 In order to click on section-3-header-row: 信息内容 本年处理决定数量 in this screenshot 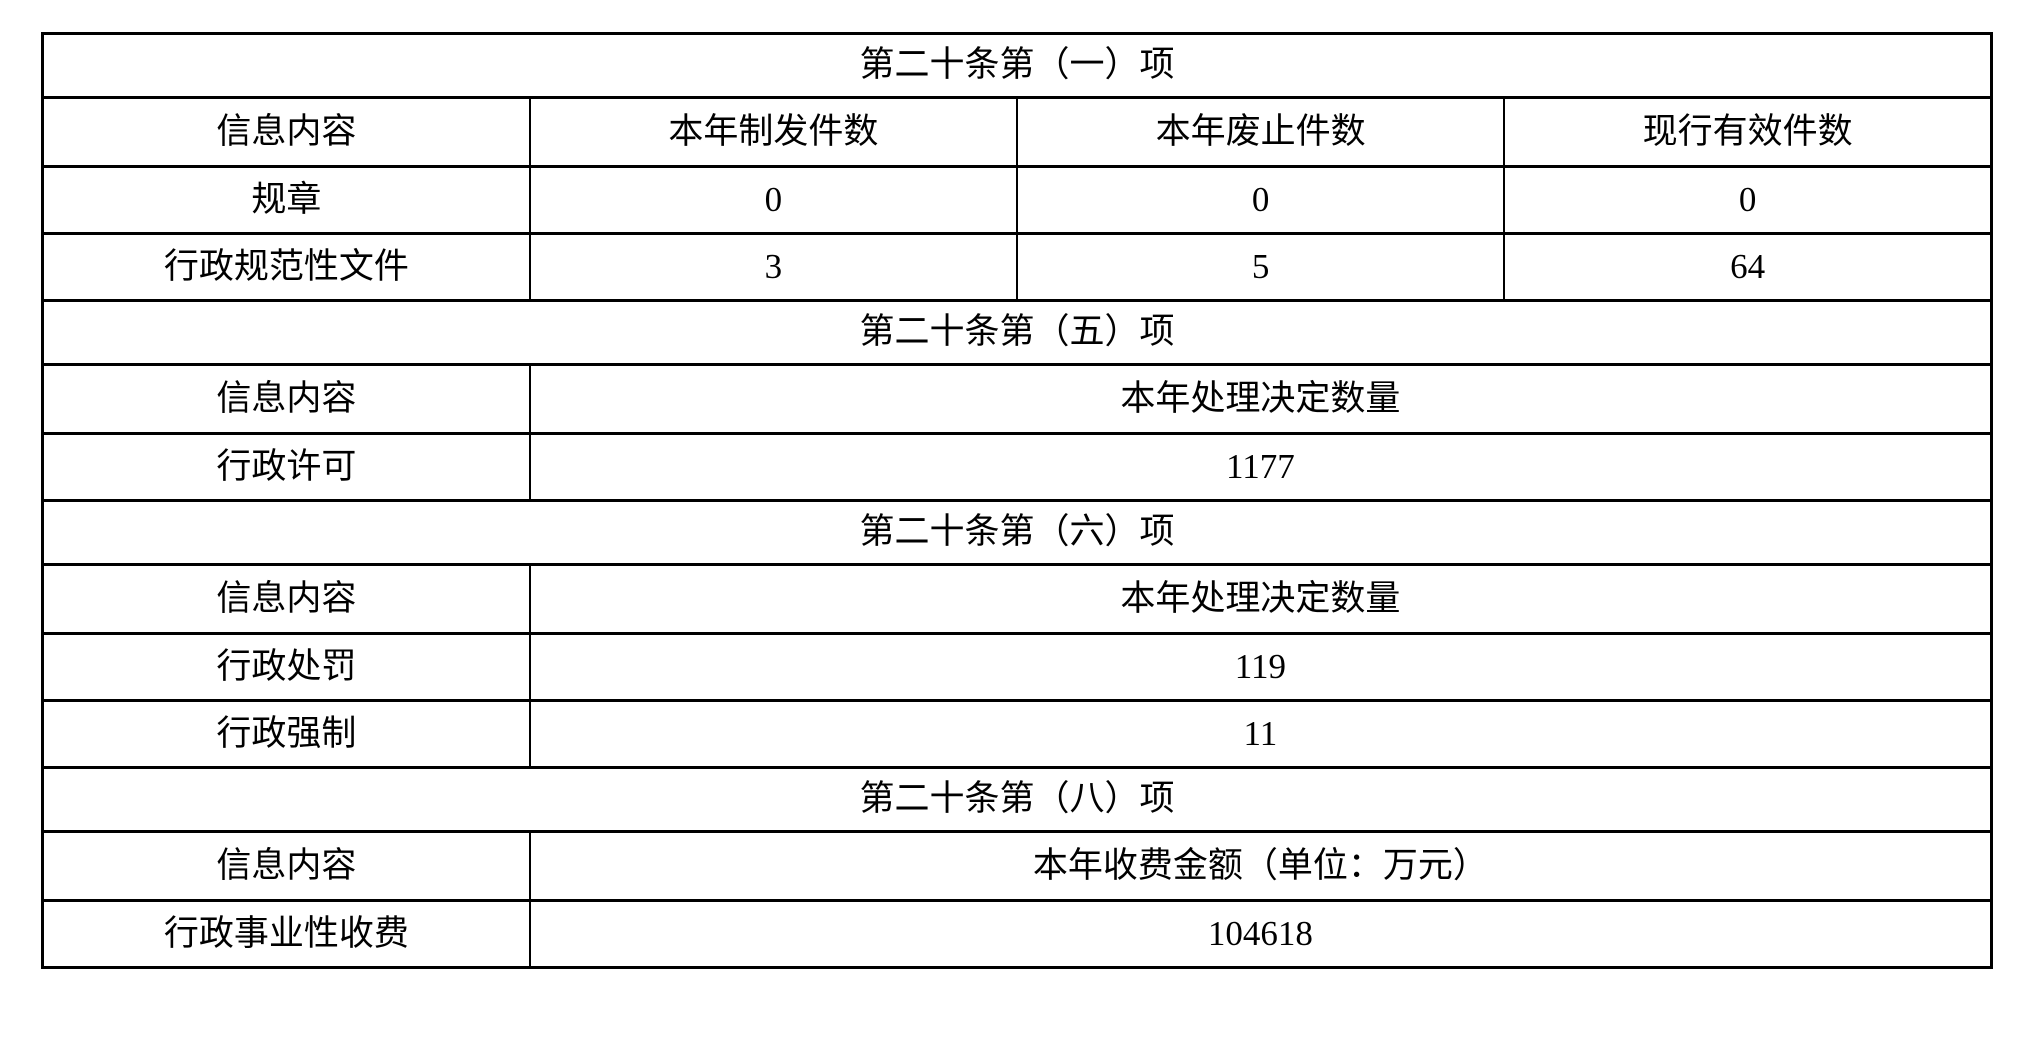, I will do `click(1017, 599)`.